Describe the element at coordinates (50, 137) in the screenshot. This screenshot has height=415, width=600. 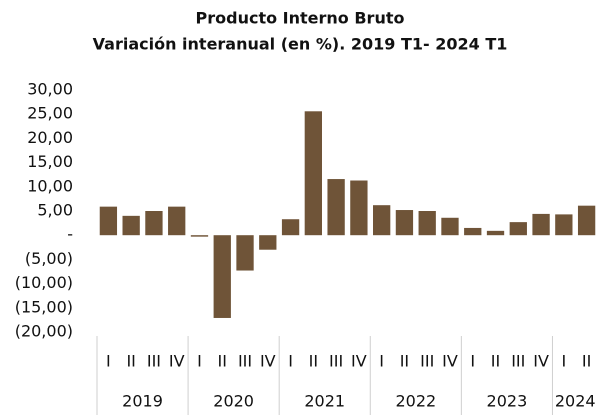
I see `y-tick-label: 20,00` at that location.